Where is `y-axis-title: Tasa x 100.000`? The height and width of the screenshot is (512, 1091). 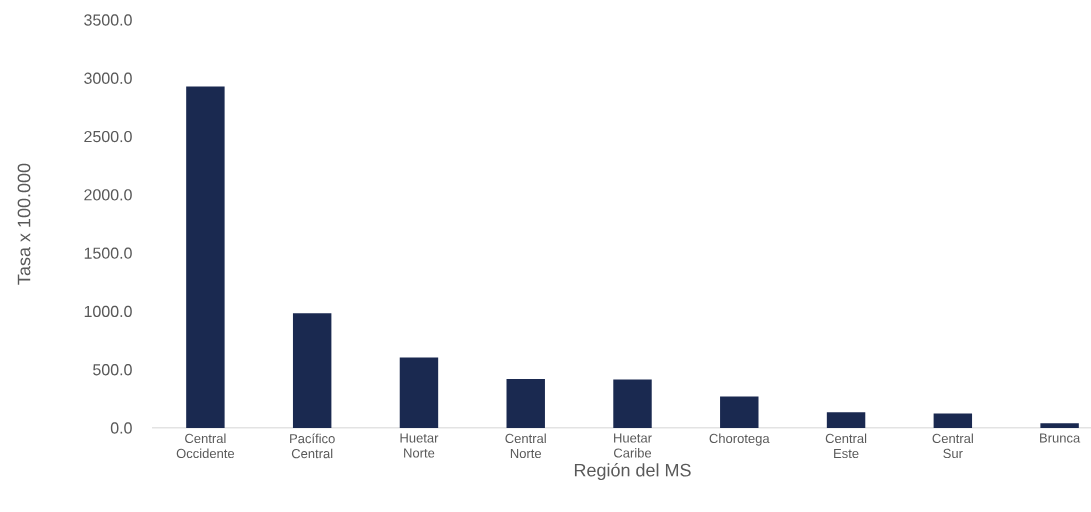
y-axis-title: Tasa x 100.000 is located at coordinates (24, 224).